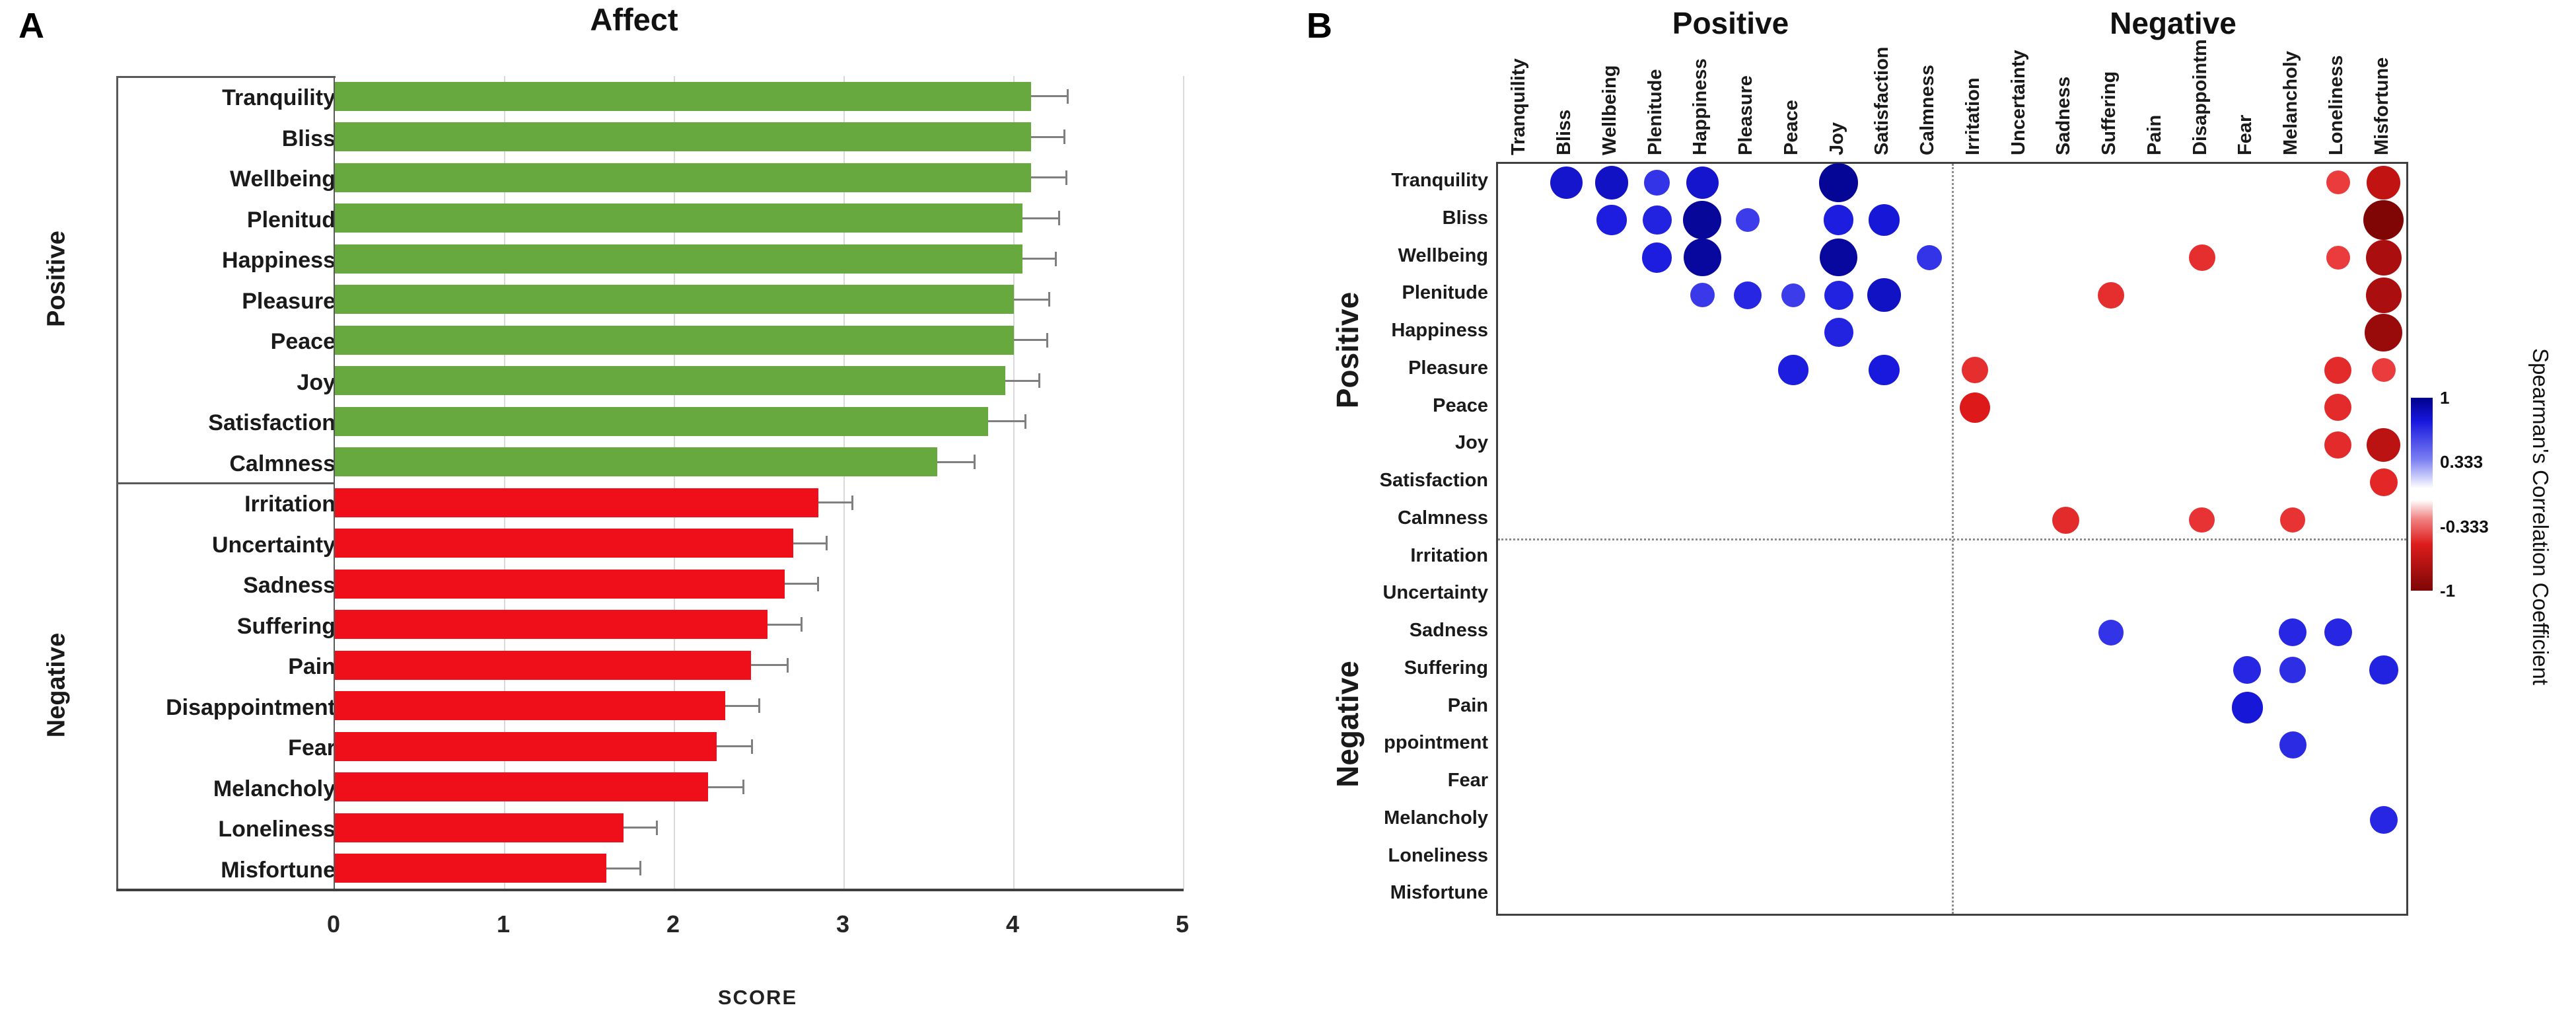  What do you see at coordinates (802, 584) in the screenshot?
I see `error-bar-sadness` at bounding box center [802, 584].